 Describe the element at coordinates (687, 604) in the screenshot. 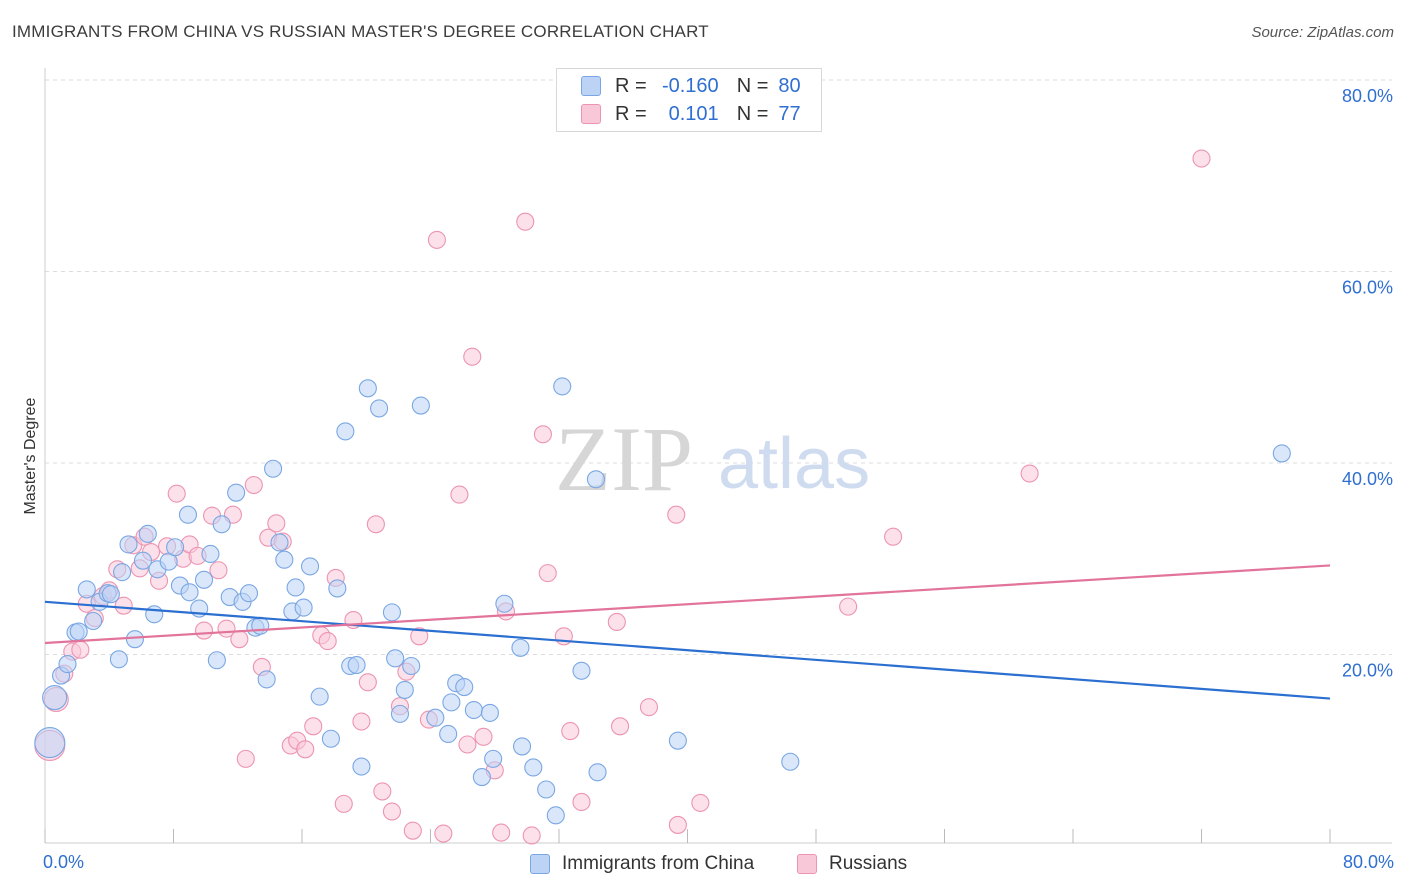

I see `russians-trend-line` at that location.